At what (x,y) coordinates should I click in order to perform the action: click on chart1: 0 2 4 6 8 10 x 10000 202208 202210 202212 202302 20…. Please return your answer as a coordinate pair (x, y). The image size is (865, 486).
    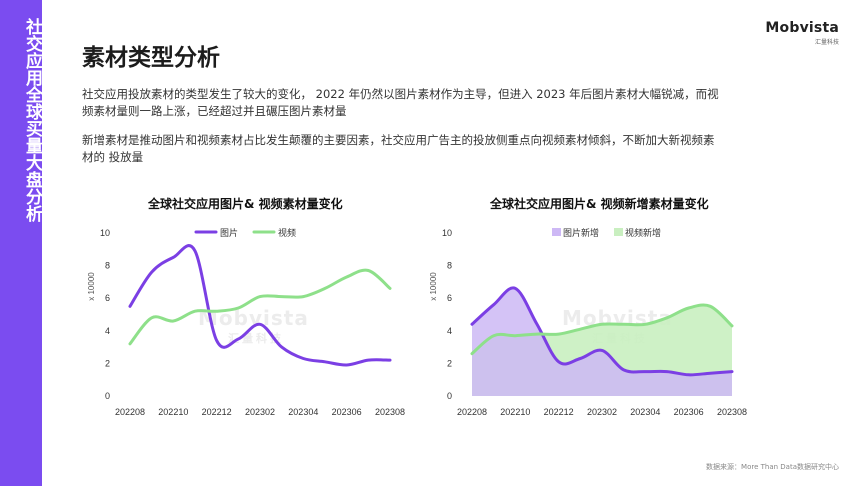
    Looking at the image, I should click on (246, 322).